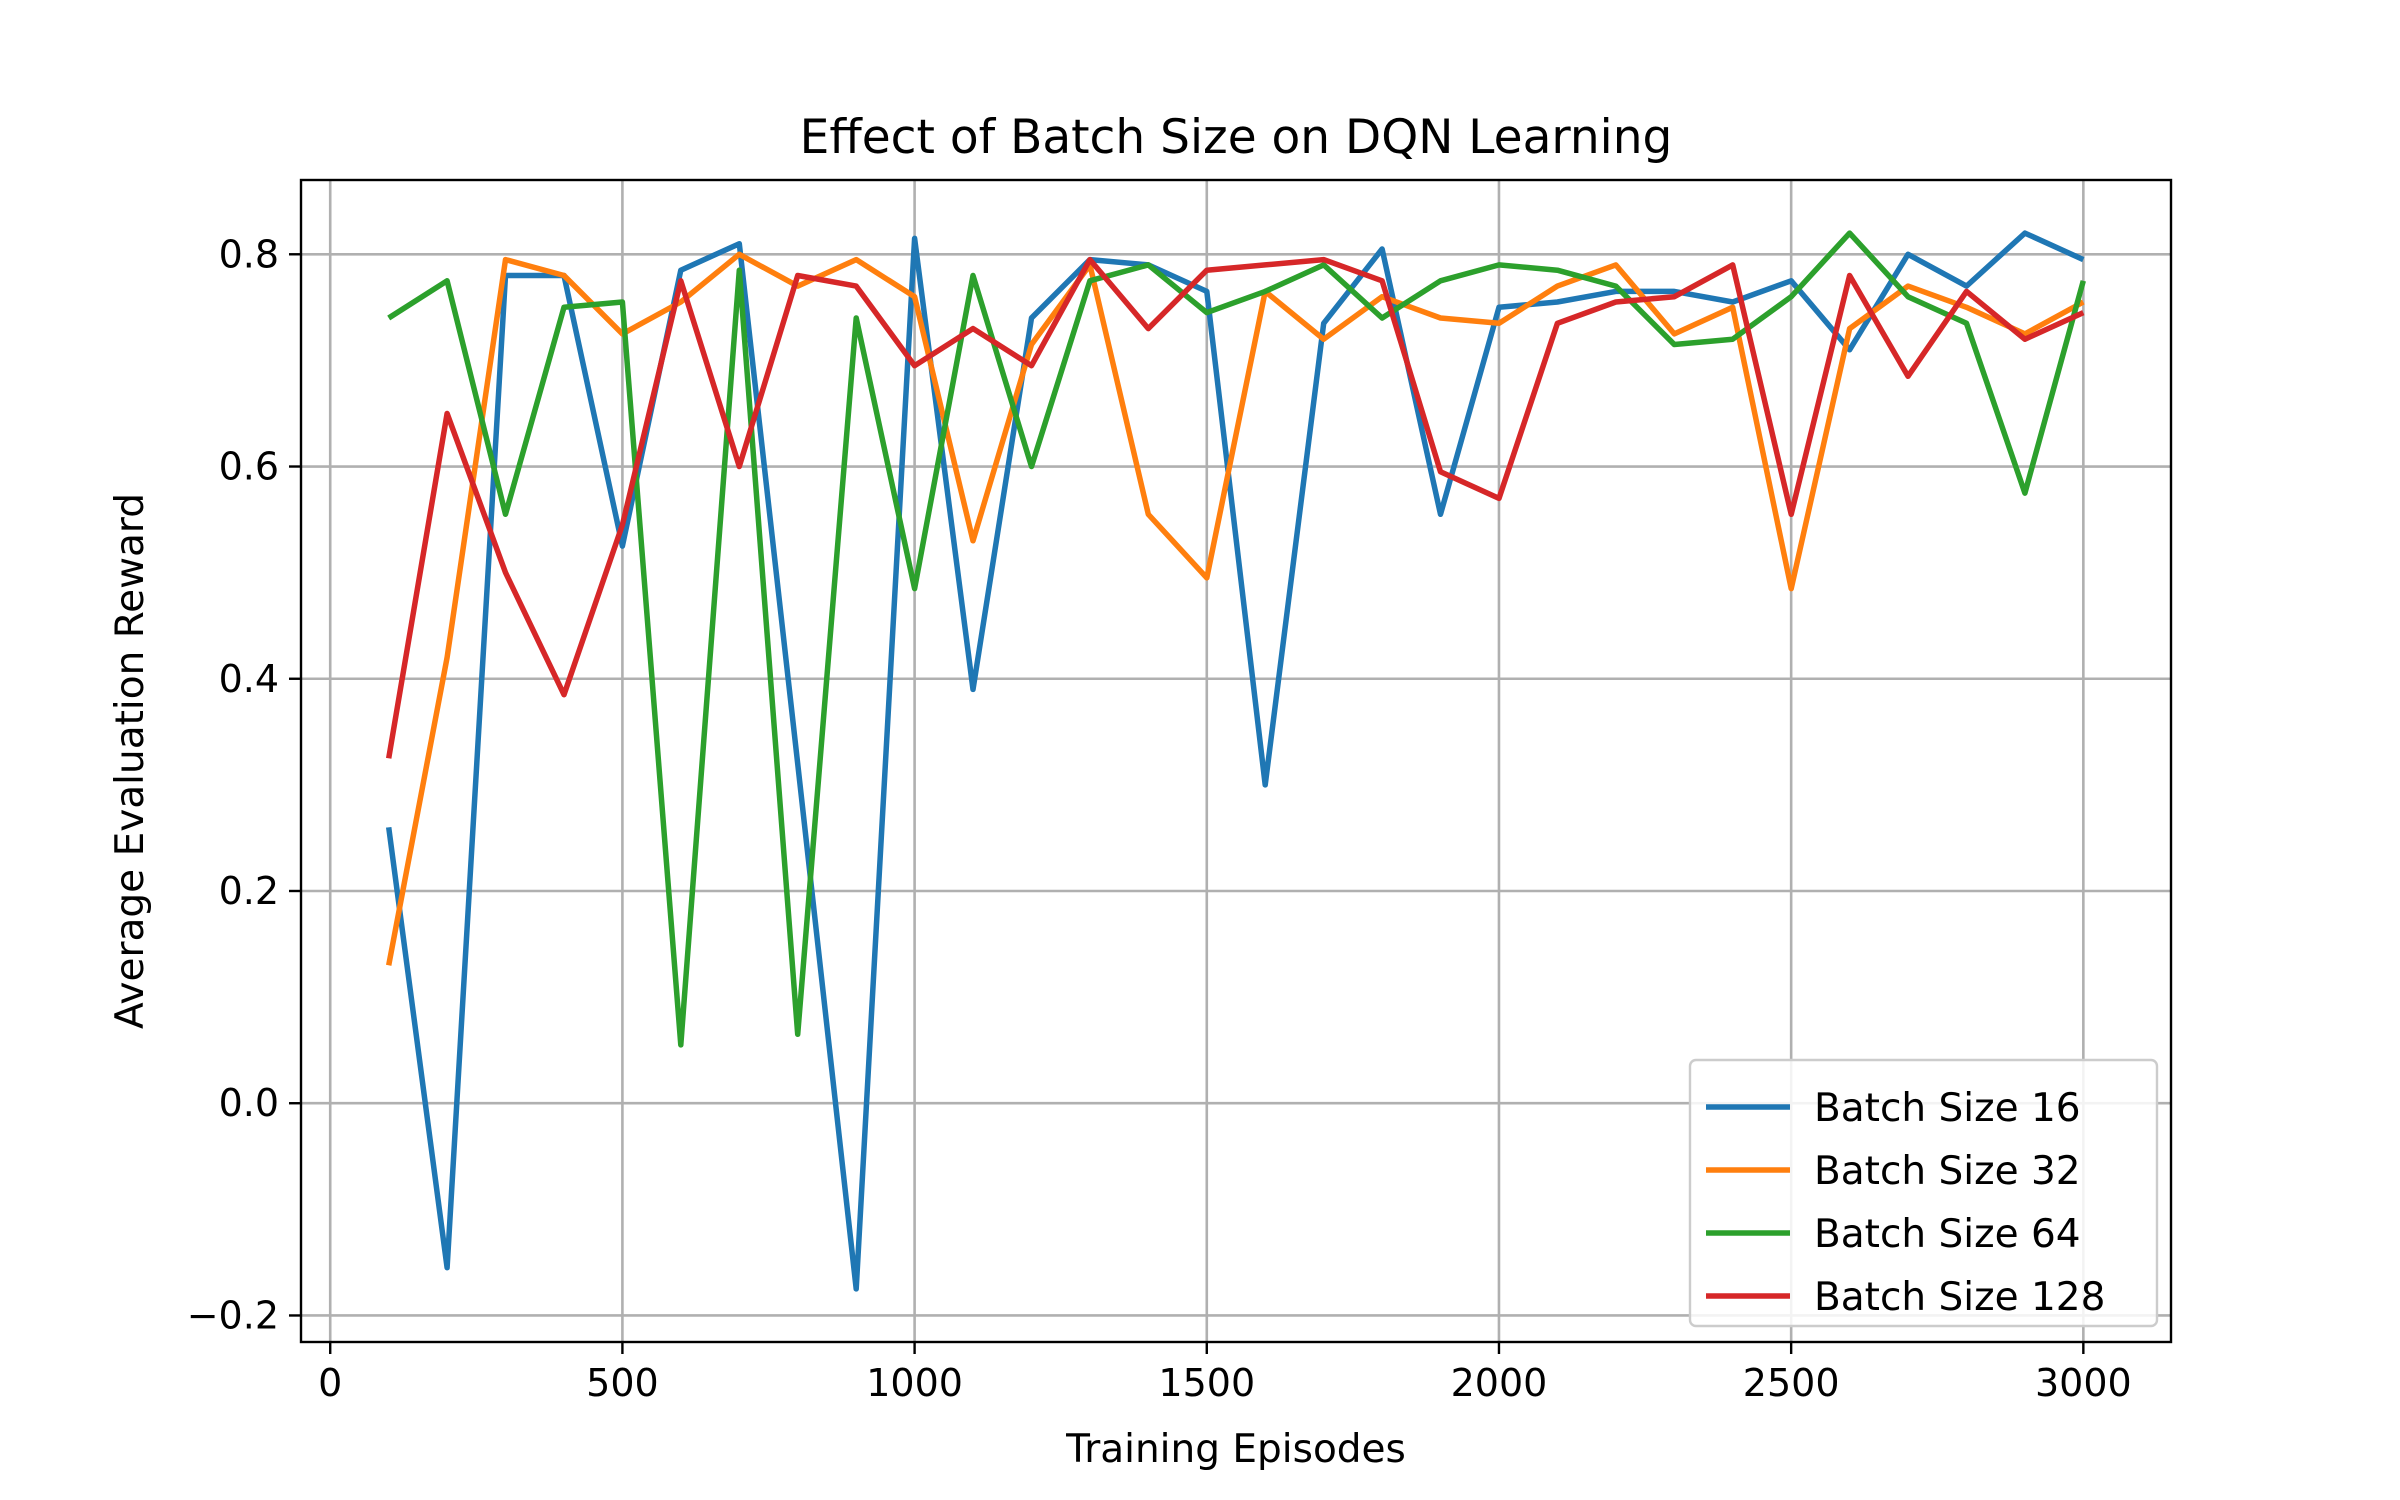 The image size is (2400, 1500). I want to click on legend-box, so click(1923, 1193).